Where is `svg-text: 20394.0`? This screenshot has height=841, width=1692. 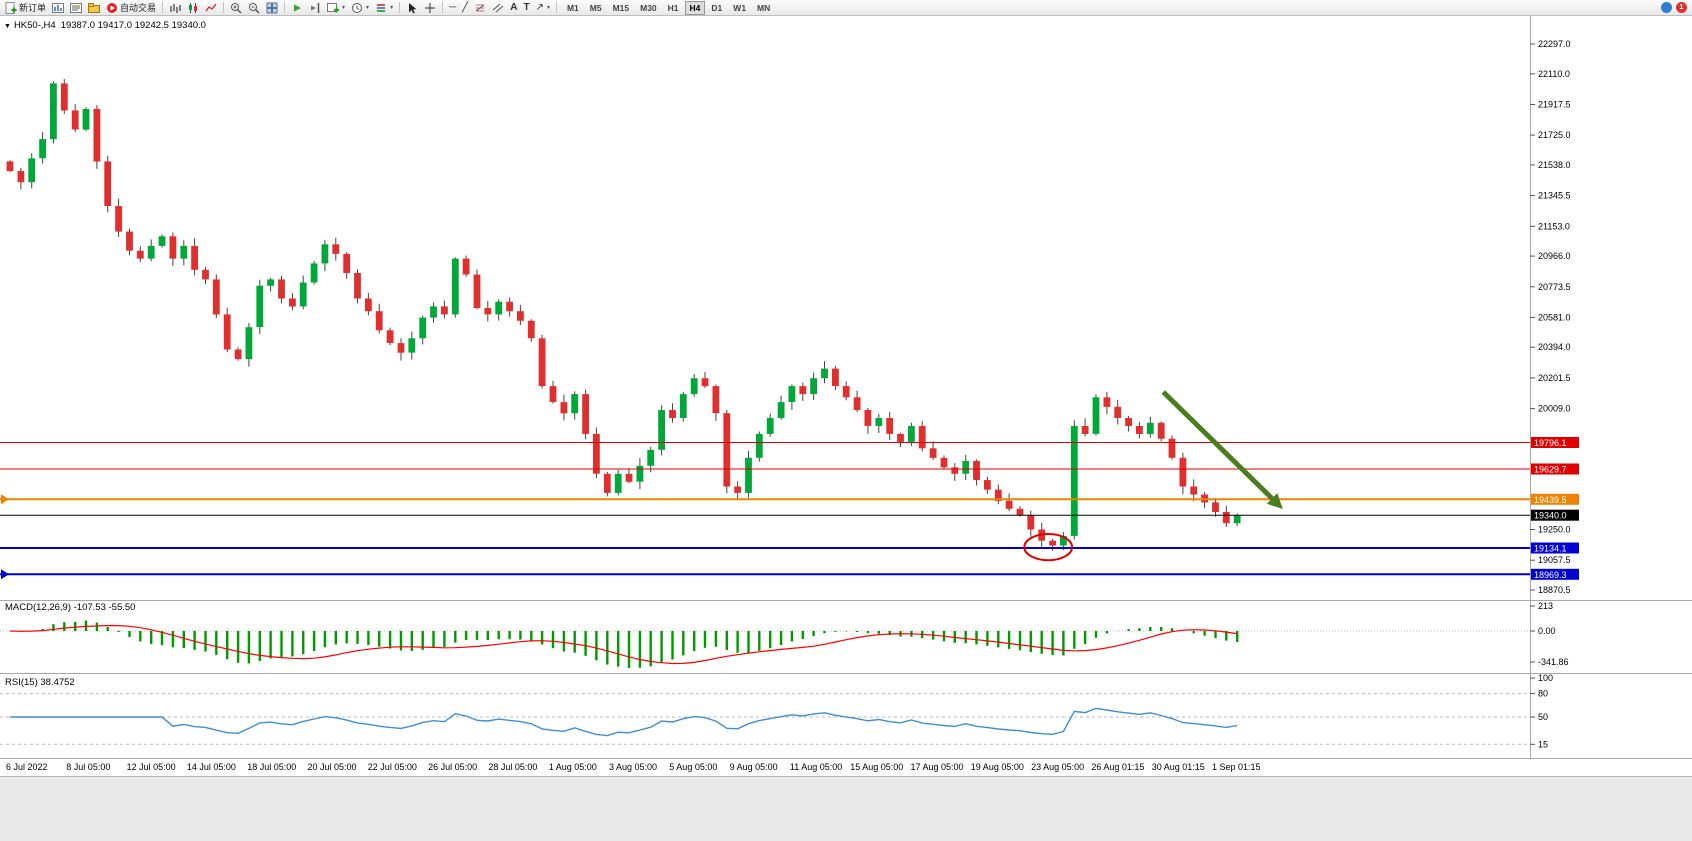
svg-text: 20394.0 is located at coordinates (1554, 347).